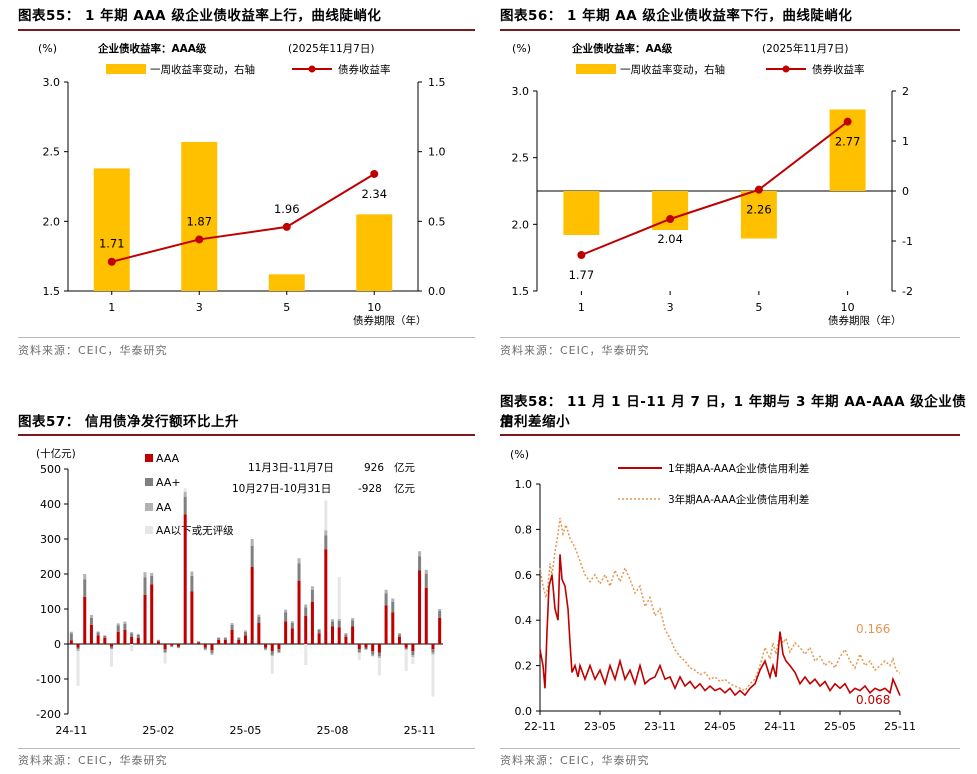 This screenshot has width=977, height=774. What do you see at coordinates (805, 48) in the screenshot?
I see `chart56-date: (2025年11月7日)` at bounding box center [805, 48].